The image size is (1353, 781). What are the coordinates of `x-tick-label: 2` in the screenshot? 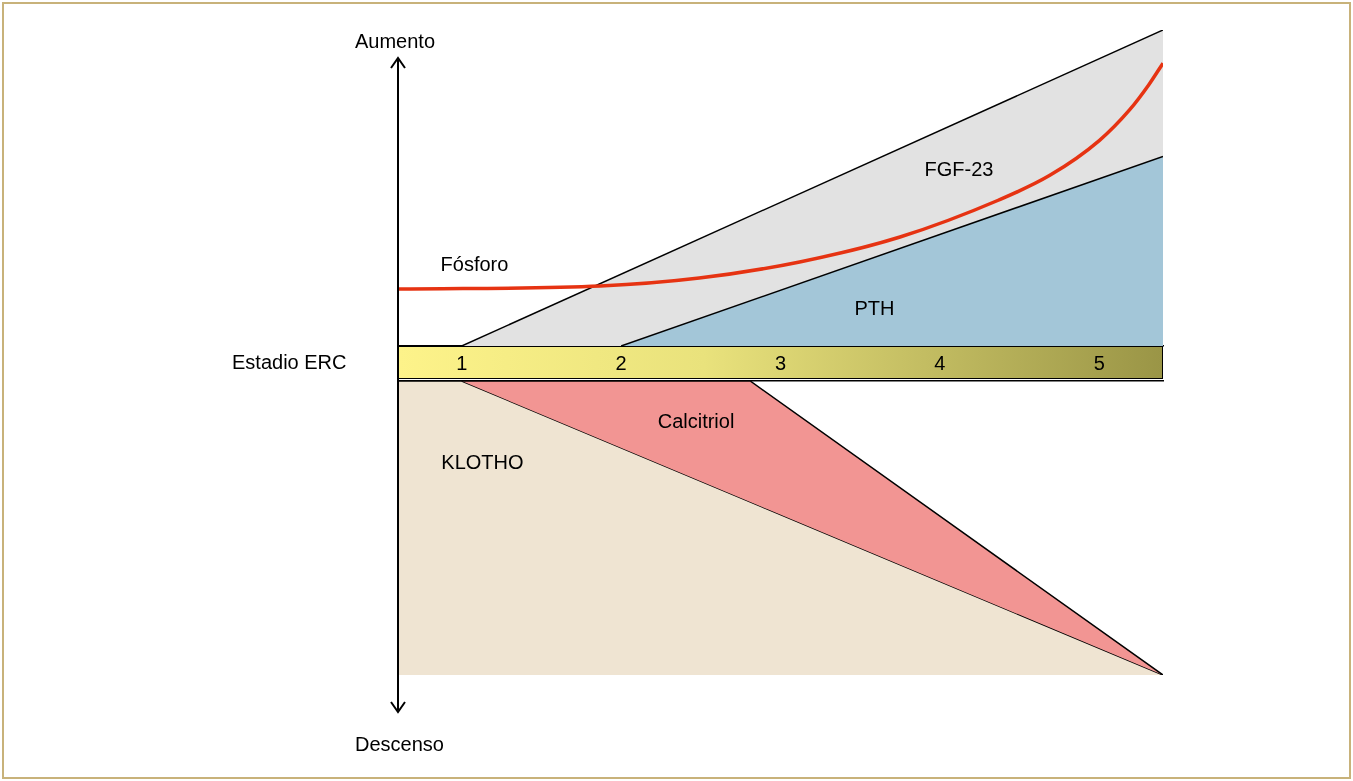 It's located at (621, 362).